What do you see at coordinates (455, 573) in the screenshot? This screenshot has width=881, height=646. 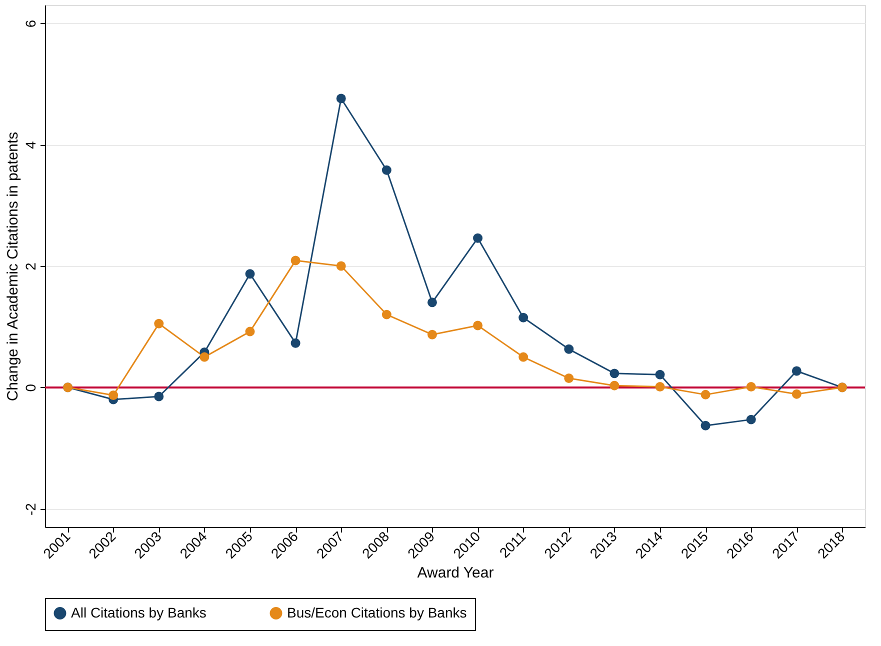 I see `x-axis-title: Award Year` at bounding box center [455, 573].